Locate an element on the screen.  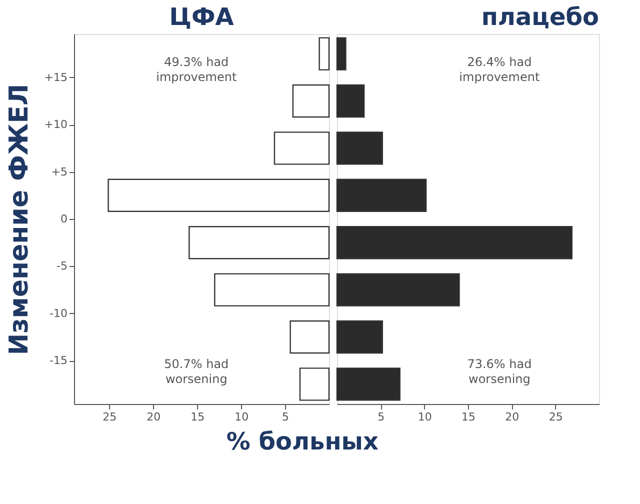
y-tick-label: 0 is located at coordinates (64, 219).